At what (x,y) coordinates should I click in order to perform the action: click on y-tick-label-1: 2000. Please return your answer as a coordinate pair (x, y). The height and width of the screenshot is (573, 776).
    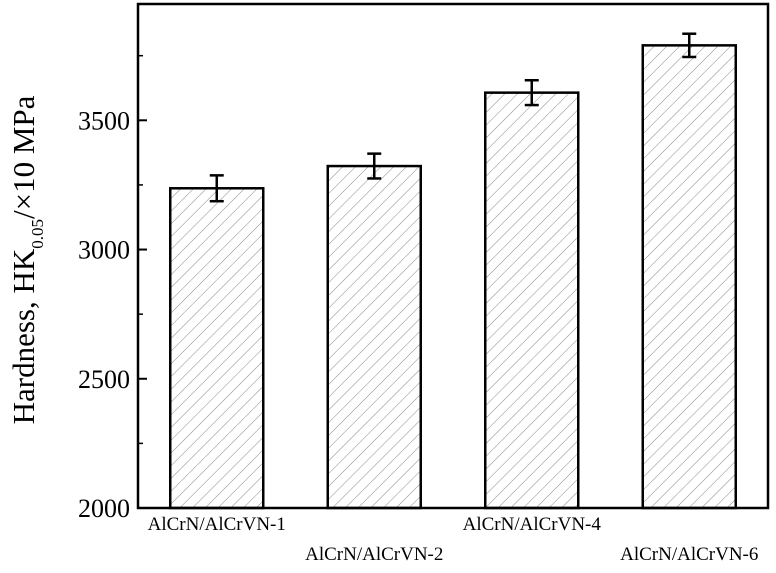
    Looking at the image, I should click on (104, 508).